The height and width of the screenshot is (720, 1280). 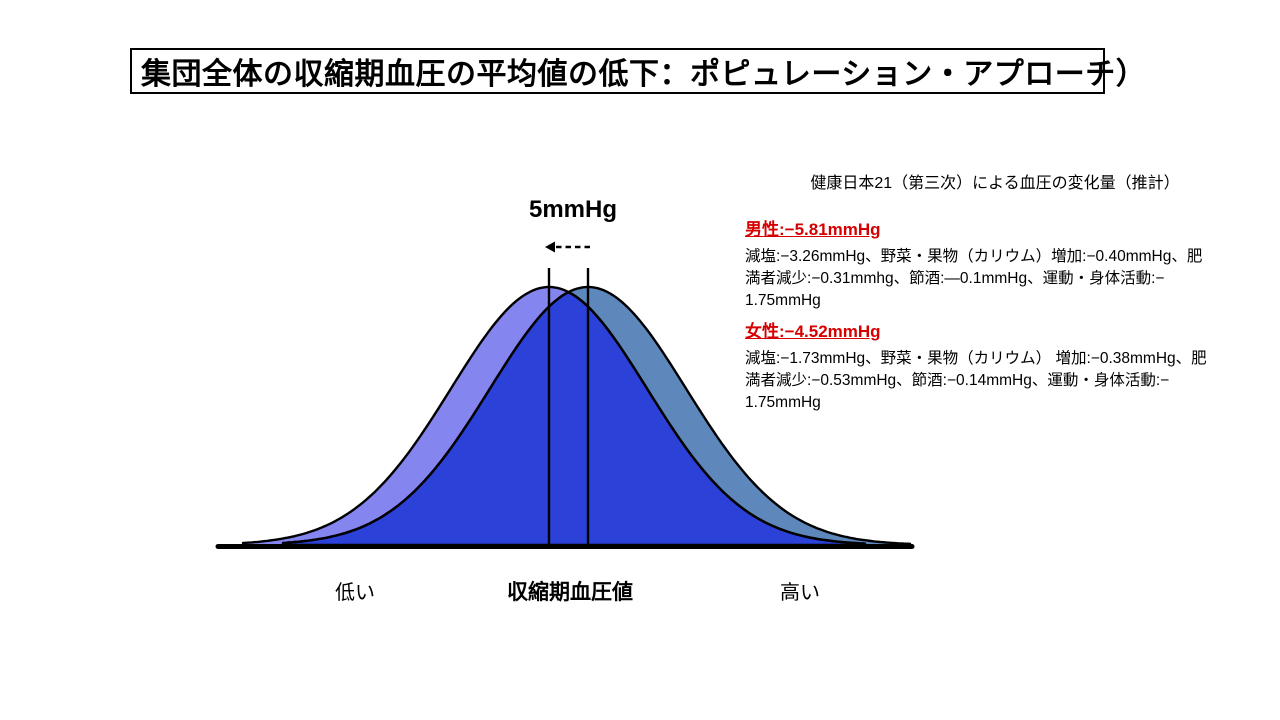 I want to click on female-detail-line: 1.75mmHg, so click(x=783, y=402).